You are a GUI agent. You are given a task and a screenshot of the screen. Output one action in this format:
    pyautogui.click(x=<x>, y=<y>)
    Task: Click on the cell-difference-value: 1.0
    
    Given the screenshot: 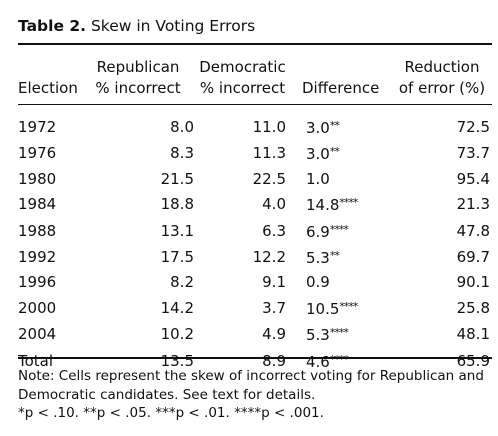 What is the action you would take?
    pyautogui.click(x=318, y=178)
    